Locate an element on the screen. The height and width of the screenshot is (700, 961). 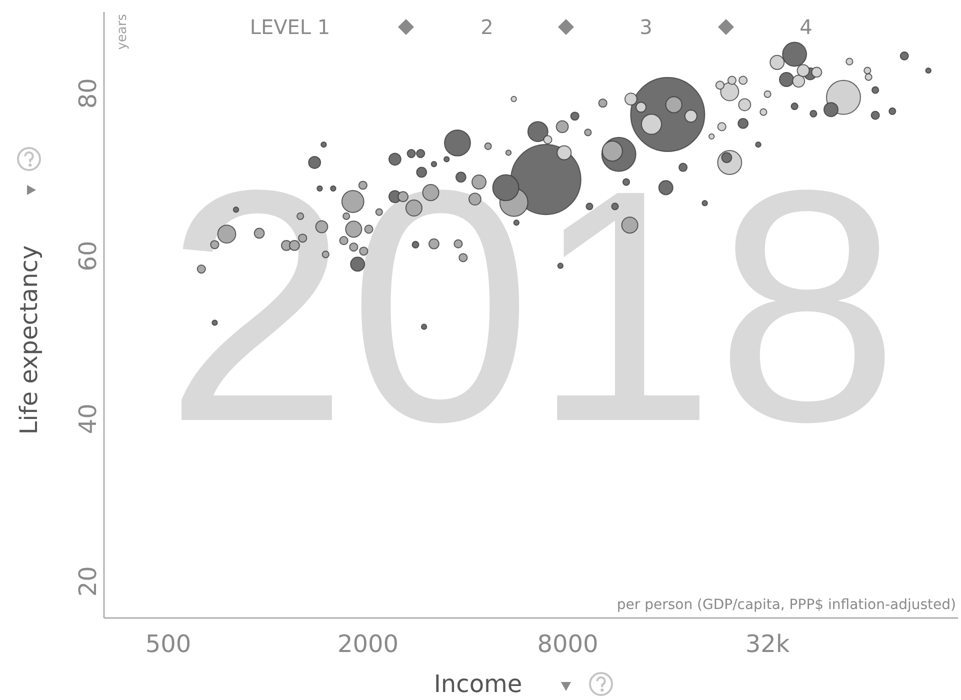
y-tick-label: 40 is located at coordinates (88, 418).